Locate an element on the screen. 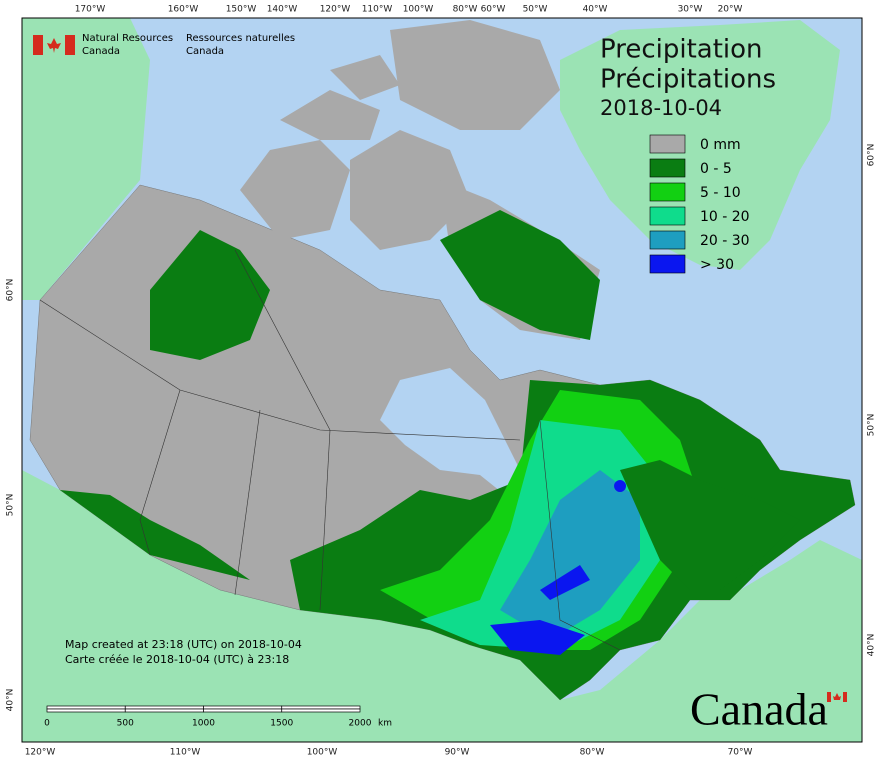 This screenshot has height=764, width=880. agency-fr: Ressources naturelles is located at coordinates (240, 38).